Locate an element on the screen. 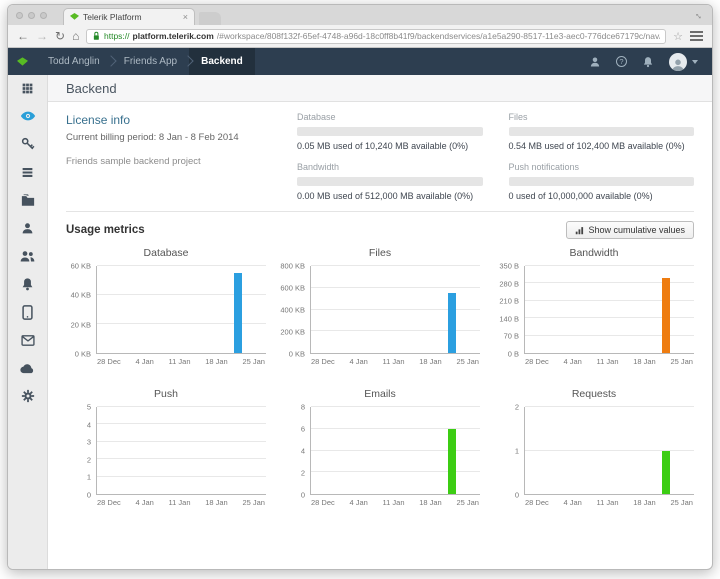 Image resolution: width=720 pixels, height=579 pixels. sidebar-item-users is located at coordinates (27, 228).